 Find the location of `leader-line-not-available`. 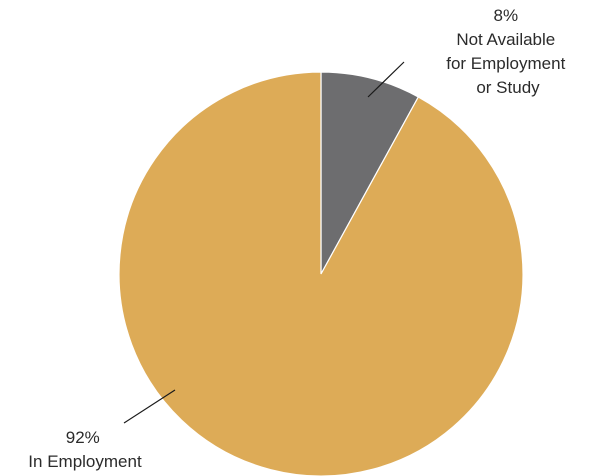

leader-line-not-available is located at coordinates (386, 79).